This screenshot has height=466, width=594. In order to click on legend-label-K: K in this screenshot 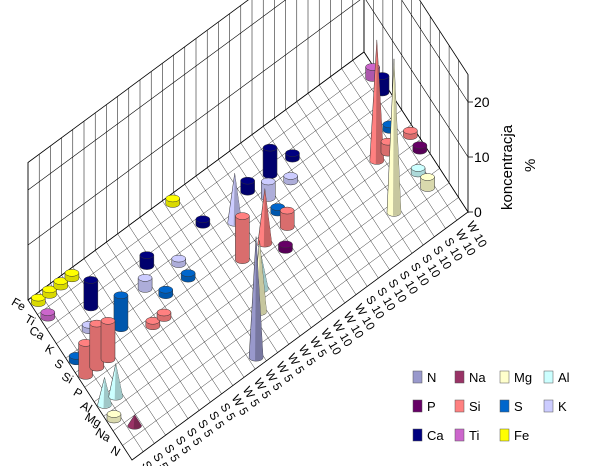, I will do `click(562, 406)`.